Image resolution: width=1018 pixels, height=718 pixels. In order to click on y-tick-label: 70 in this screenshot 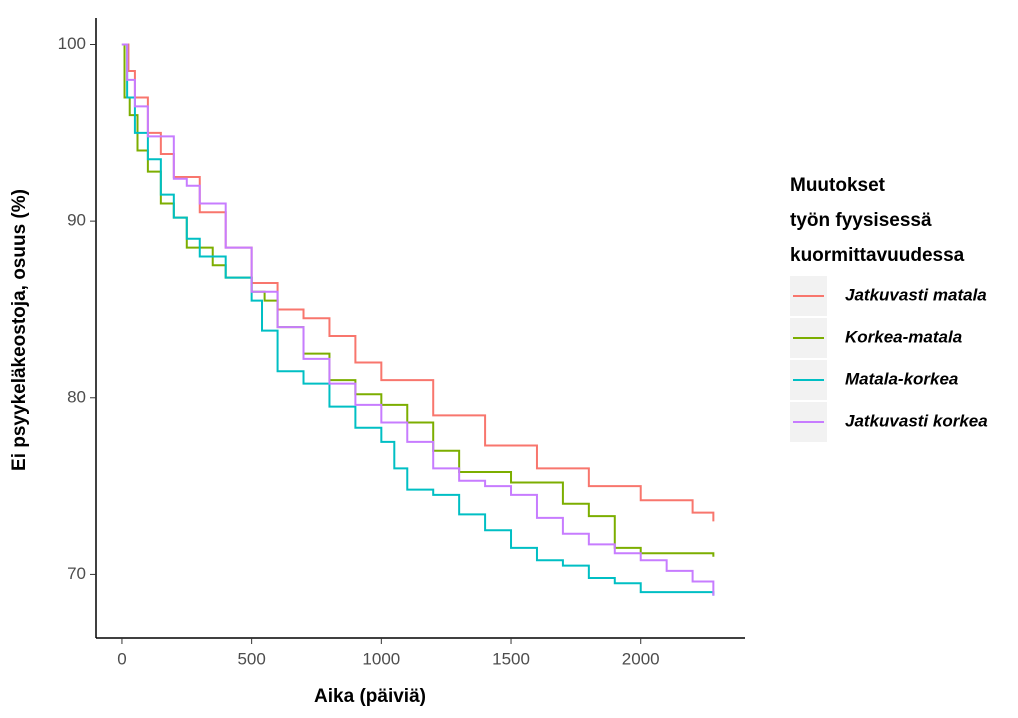, I will do `click(76, 573)`.